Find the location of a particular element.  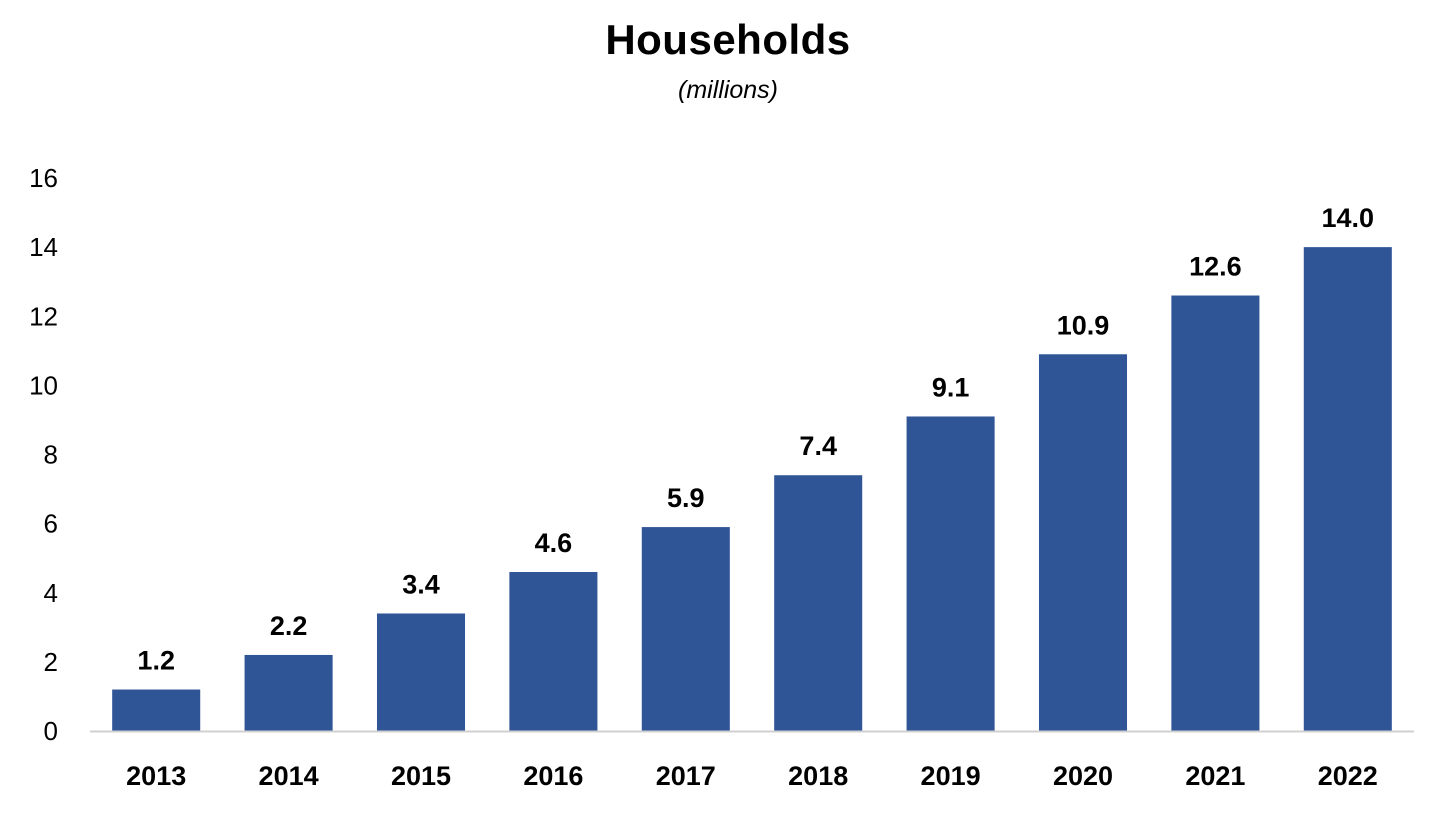

data-label: 7.4 is located at coordinates (818, 446).